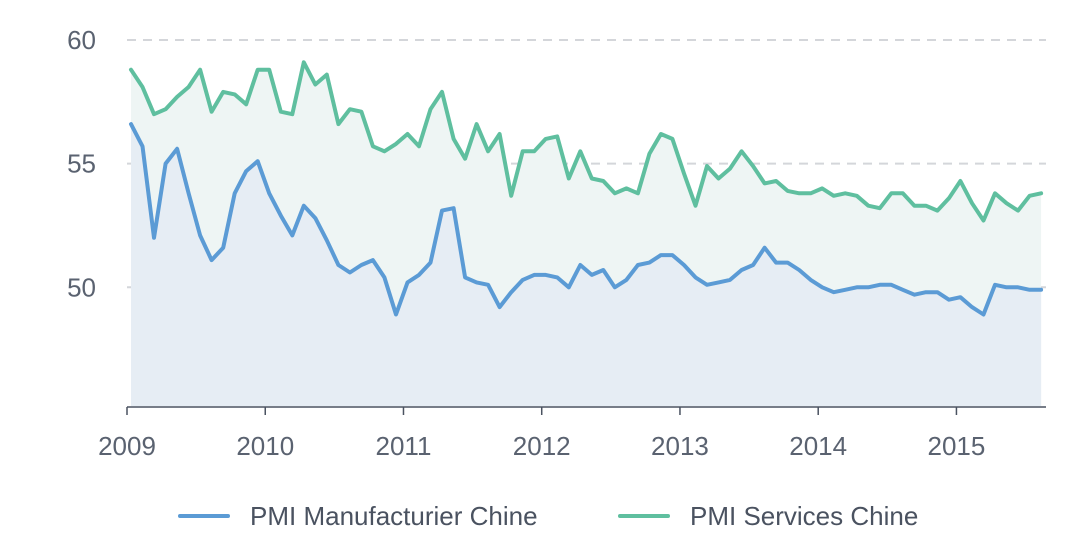 Image resolution: width=1081 pixels, height=547 pixels. What do you see at coordinates (127, 446) in the screenshot?
I see `x-tick-label-2009: 2009` at bounding box center [127, 446].